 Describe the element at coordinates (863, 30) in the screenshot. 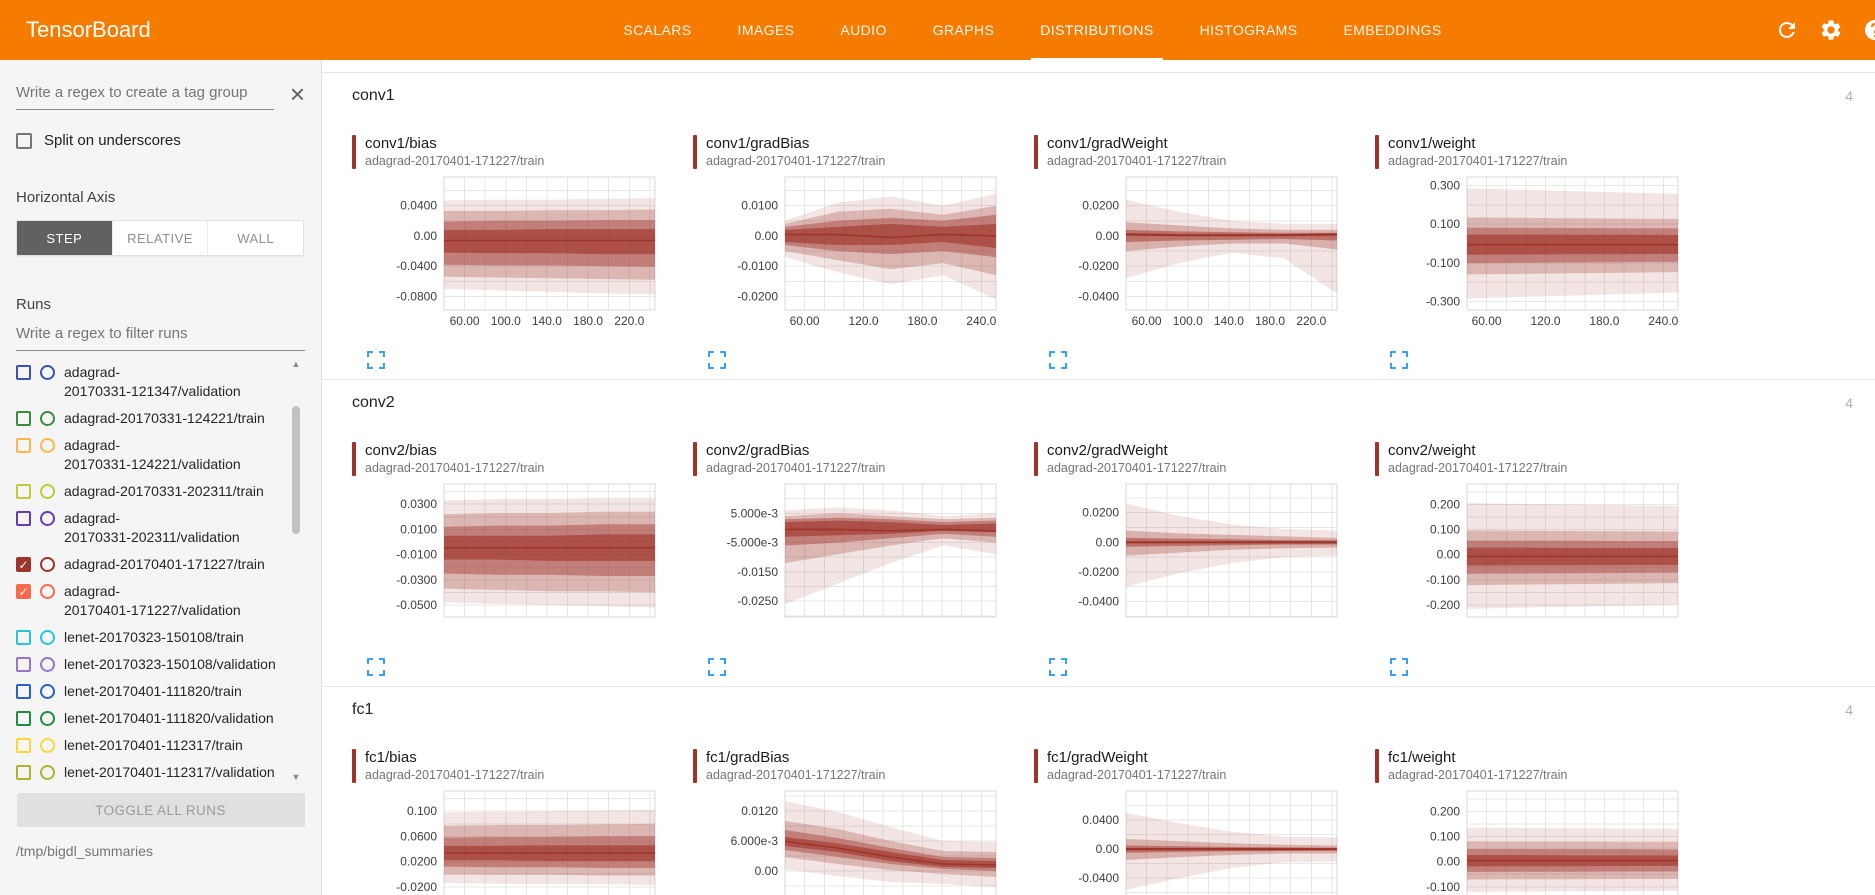

I see `tab-audio: AUDIO` at that location.